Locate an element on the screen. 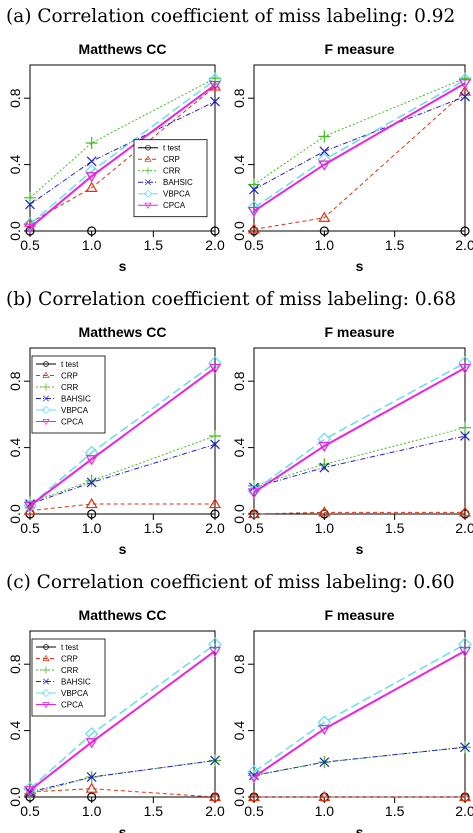 The width and height of the screenshot is (473, 833). legend-label: CRR is located at coordinates (172, 171).